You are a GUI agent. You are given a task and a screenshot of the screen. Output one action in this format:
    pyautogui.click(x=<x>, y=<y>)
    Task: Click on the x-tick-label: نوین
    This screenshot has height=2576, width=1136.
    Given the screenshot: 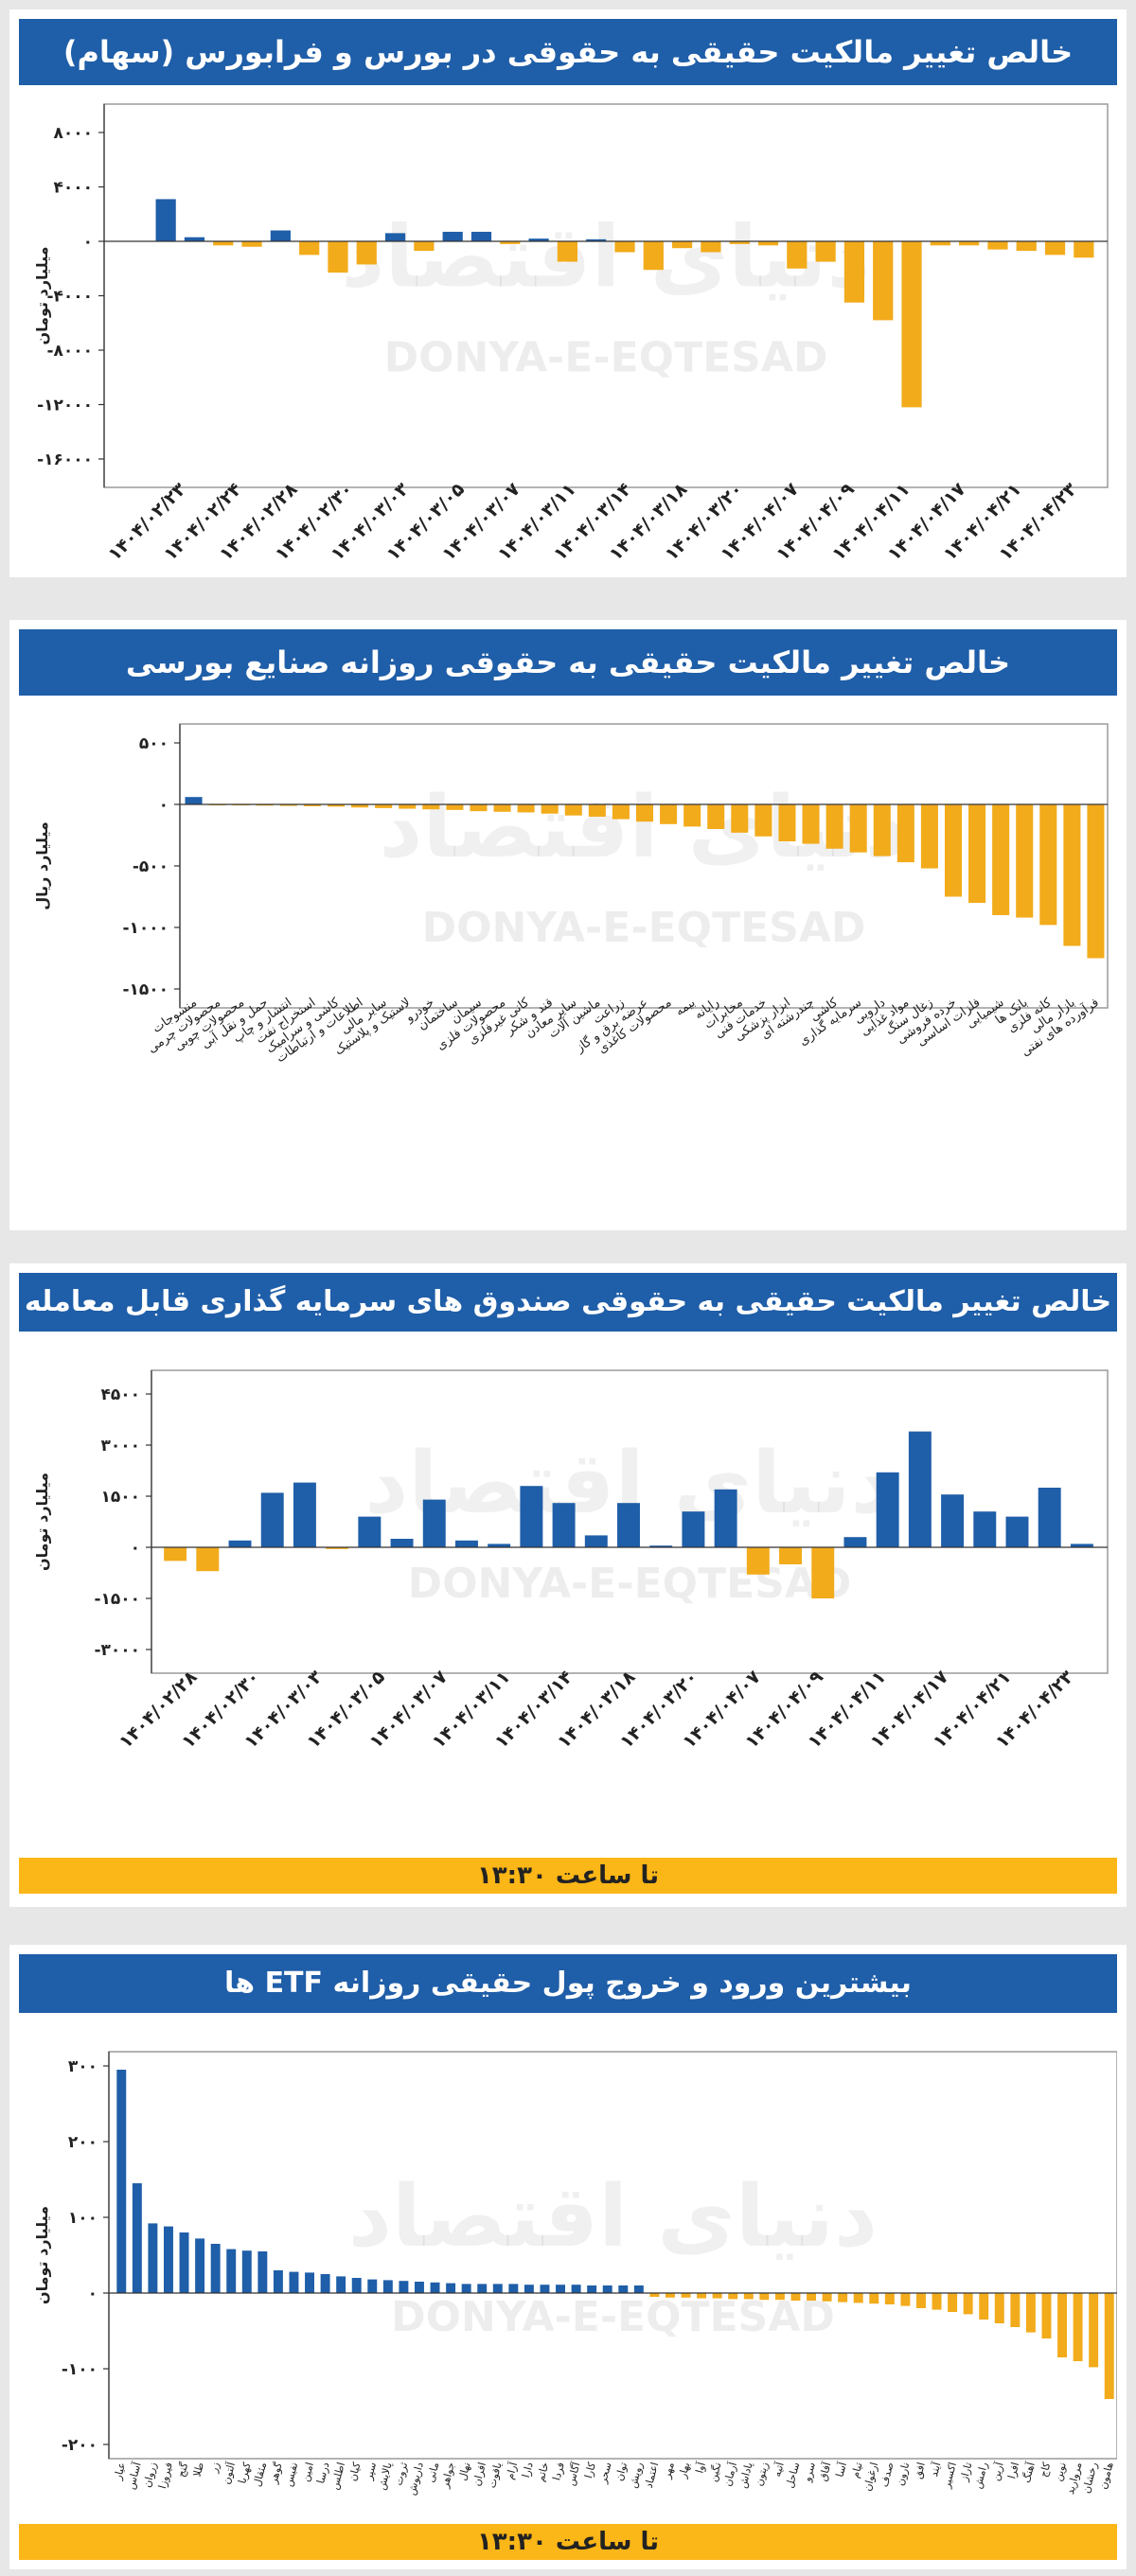 What is the action you would take?
    pyautogui.click(x=1060, y=2471)
    